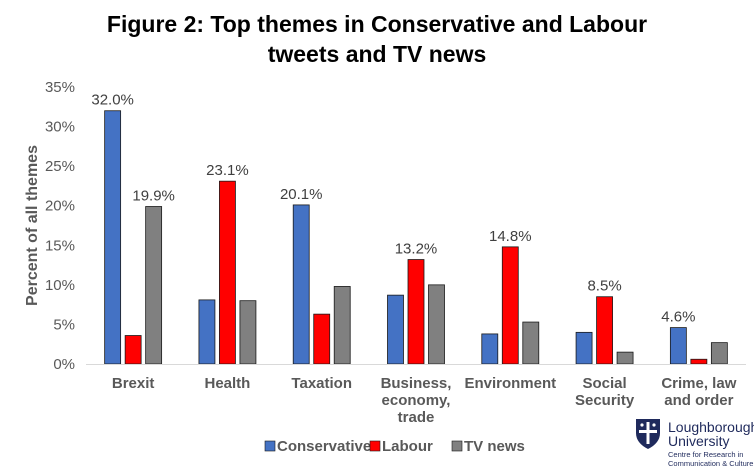 The image size is (754, 471). I want to click on data-label: 23.1%, so click(227, 170).